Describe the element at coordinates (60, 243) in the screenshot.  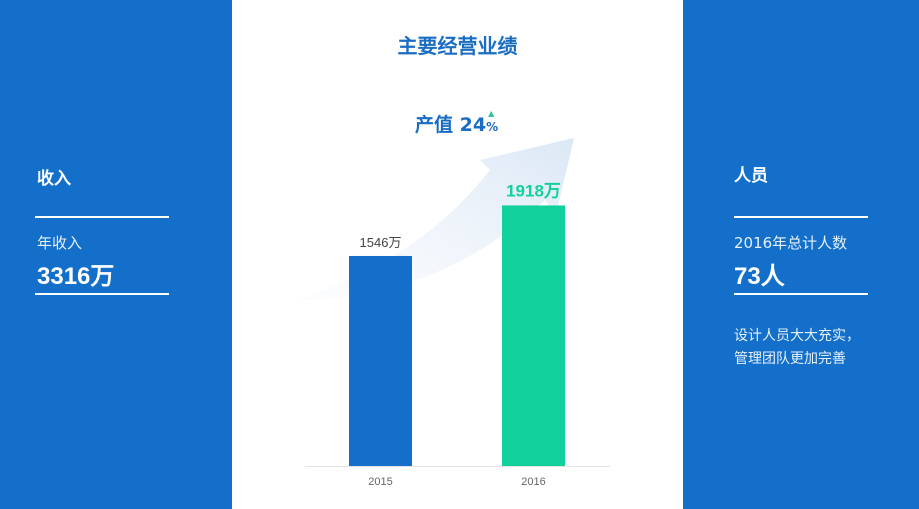
I see `income-label: 年收入` at that location.